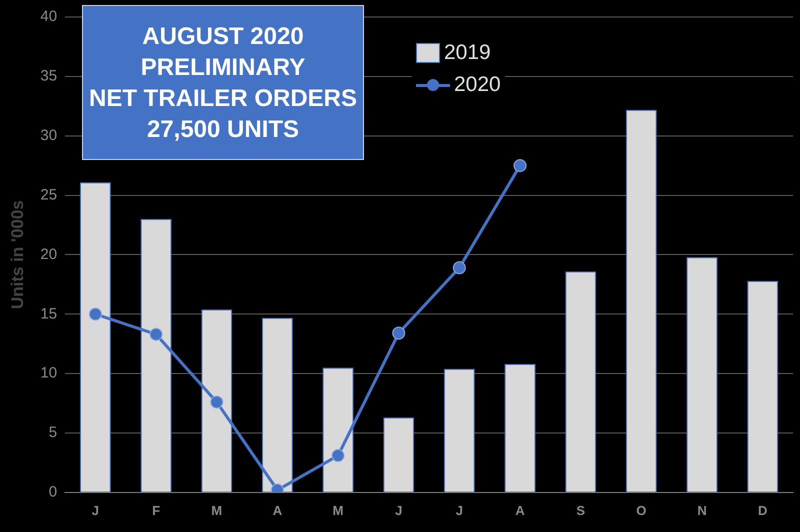 This screenshot has height=532, width=800. I want to click on y-tick-label: 20, so click(49, 254).